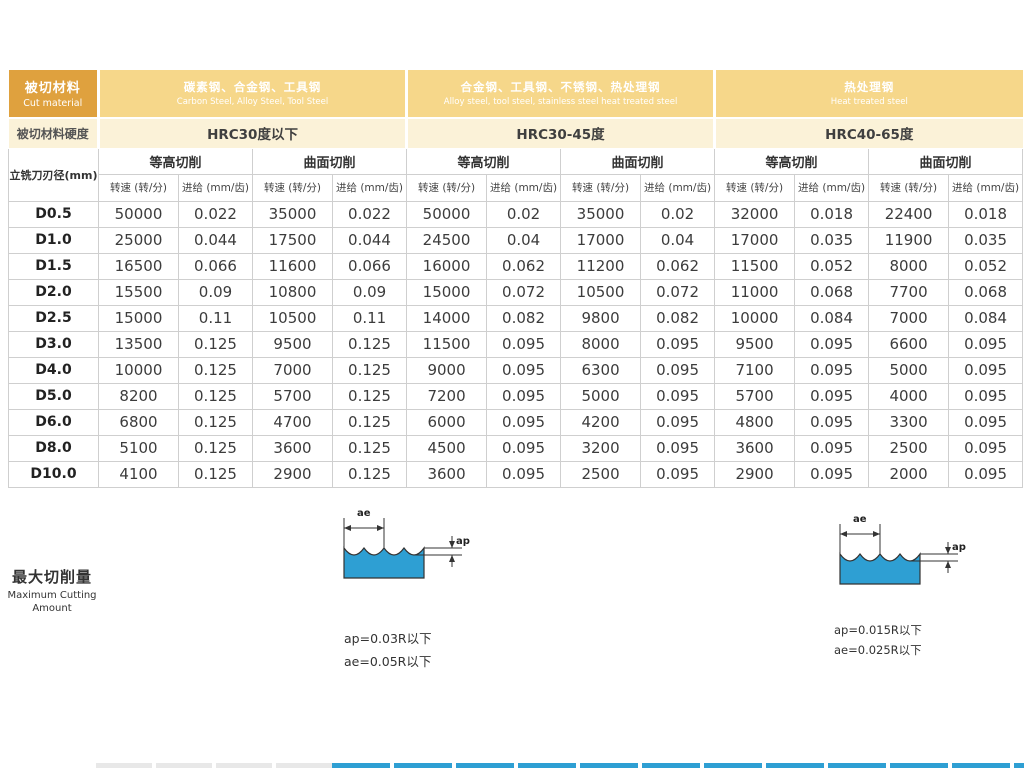  Describe the element at coordinates (524, 292) in the screenshot. I see `value-cell: 0.072` at that location.